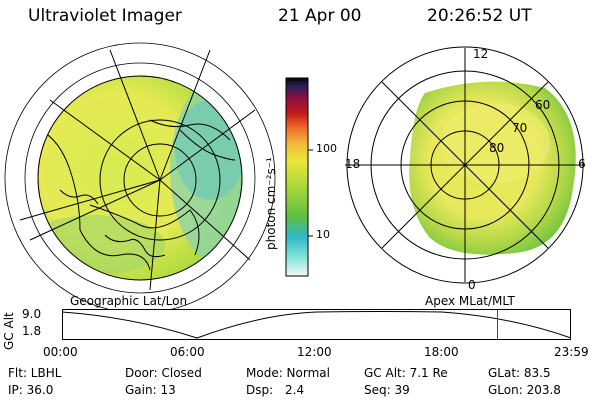 Image resolution: width=600 pixels, height=400 pixels. What do you see at coordinates (441, 352) in the screenshot?
I see `altitude-xtick-3: 18:00` at bounding box center [441, 352].